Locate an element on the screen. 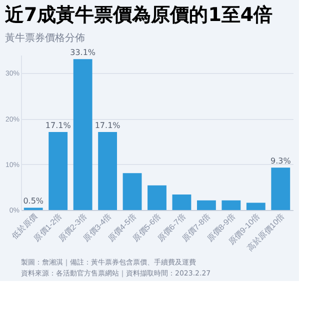 Image resolution: width=320 pixels, height=320 pixels. chart-title: 近7成黃牛票價為原價的1至4倍 is located at coordinates (138, 15).